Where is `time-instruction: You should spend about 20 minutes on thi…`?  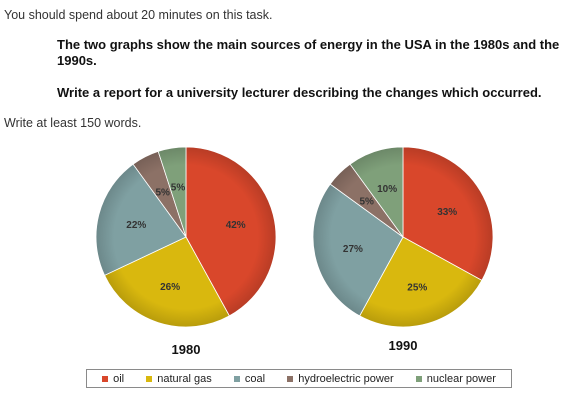 time-instruction: You should spend about 20 minutes on thi… is located at coordinates (138, 15).